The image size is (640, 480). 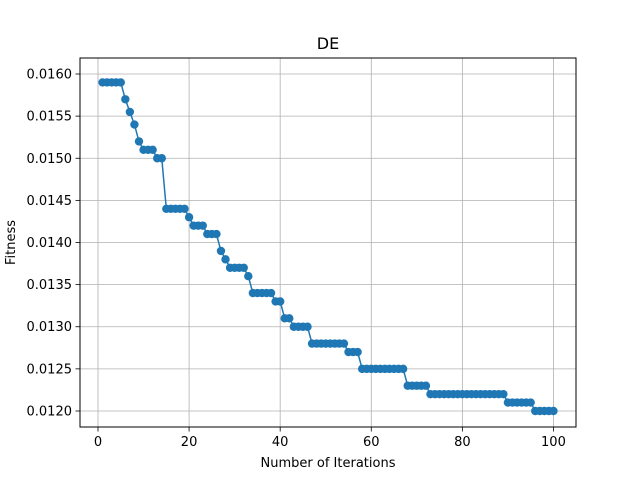 I want to click on x-tick-label: 0, so click(x=98, y=442).